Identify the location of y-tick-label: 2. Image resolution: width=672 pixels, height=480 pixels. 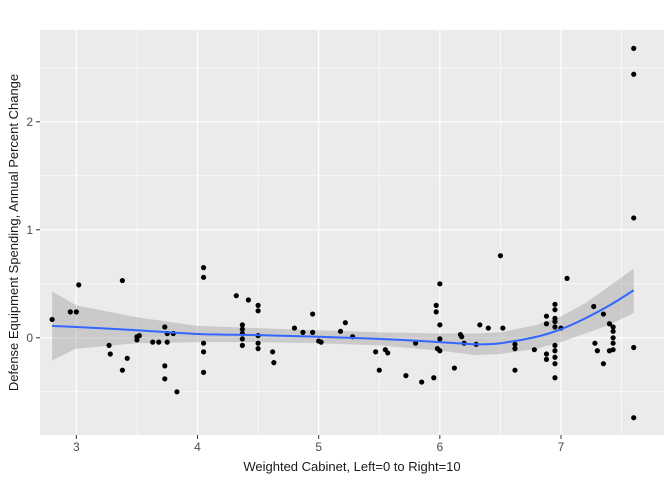
(29, 122).